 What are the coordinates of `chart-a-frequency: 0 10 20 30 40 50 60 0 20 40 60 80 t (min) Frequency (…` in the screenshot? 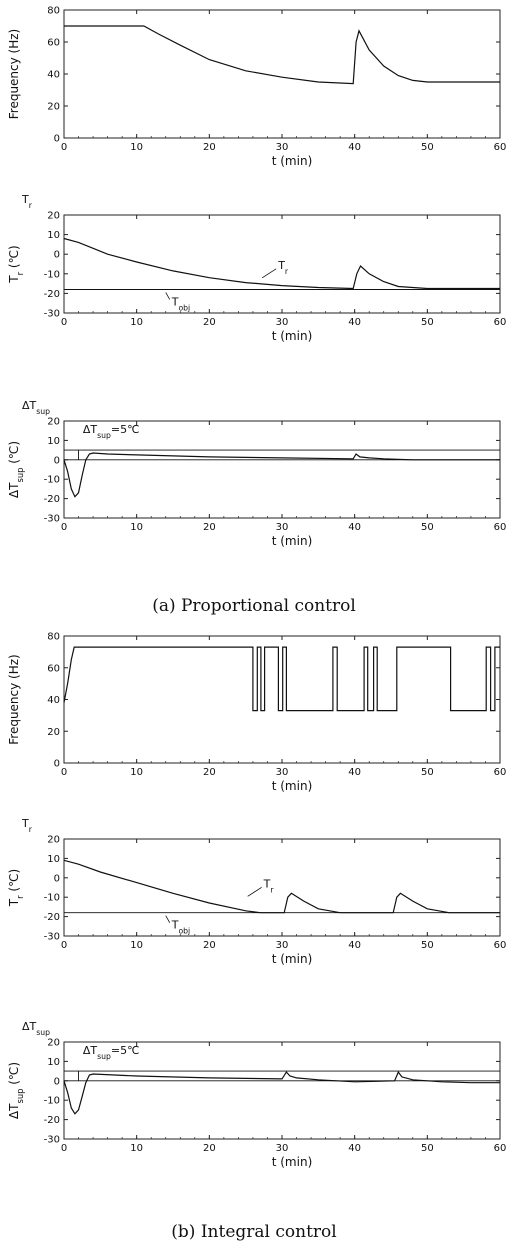 It's located at (256, 87).